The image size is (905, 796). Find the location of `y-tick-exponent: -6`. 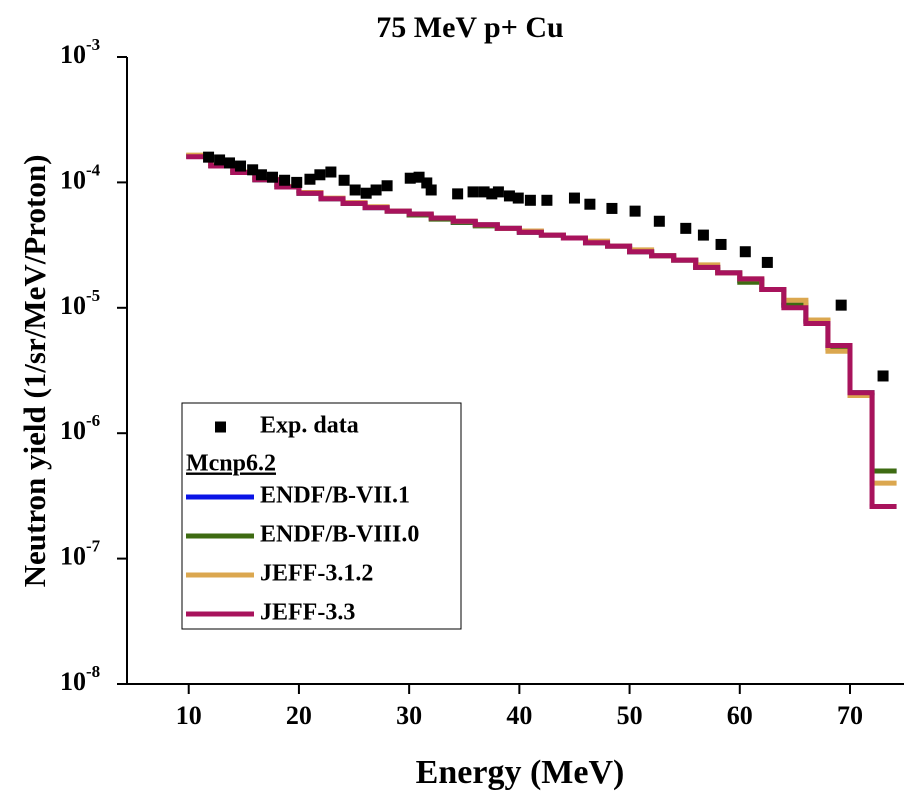

y-tick-exponent: -6 is located at coordinates (93, 420).